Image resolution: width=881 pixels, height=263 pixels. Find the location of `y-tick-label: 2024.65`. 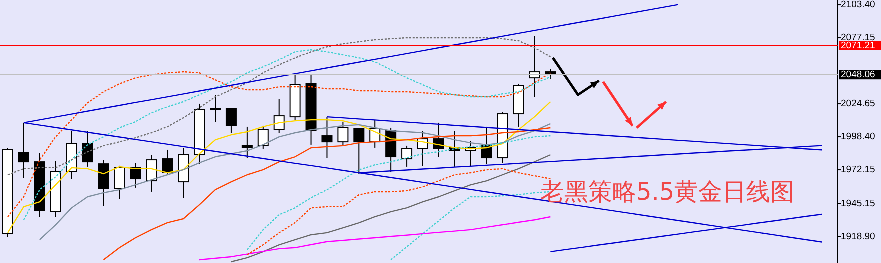

y-tick-label: 2024.65 is located at coordinates (858, 104).